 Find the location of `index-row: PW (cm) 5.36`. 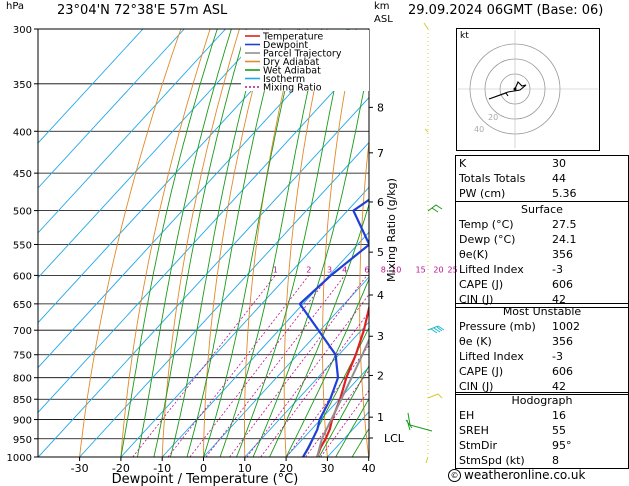

index-row: PW (cm) 5.36 is located at coordinates (518, 193).